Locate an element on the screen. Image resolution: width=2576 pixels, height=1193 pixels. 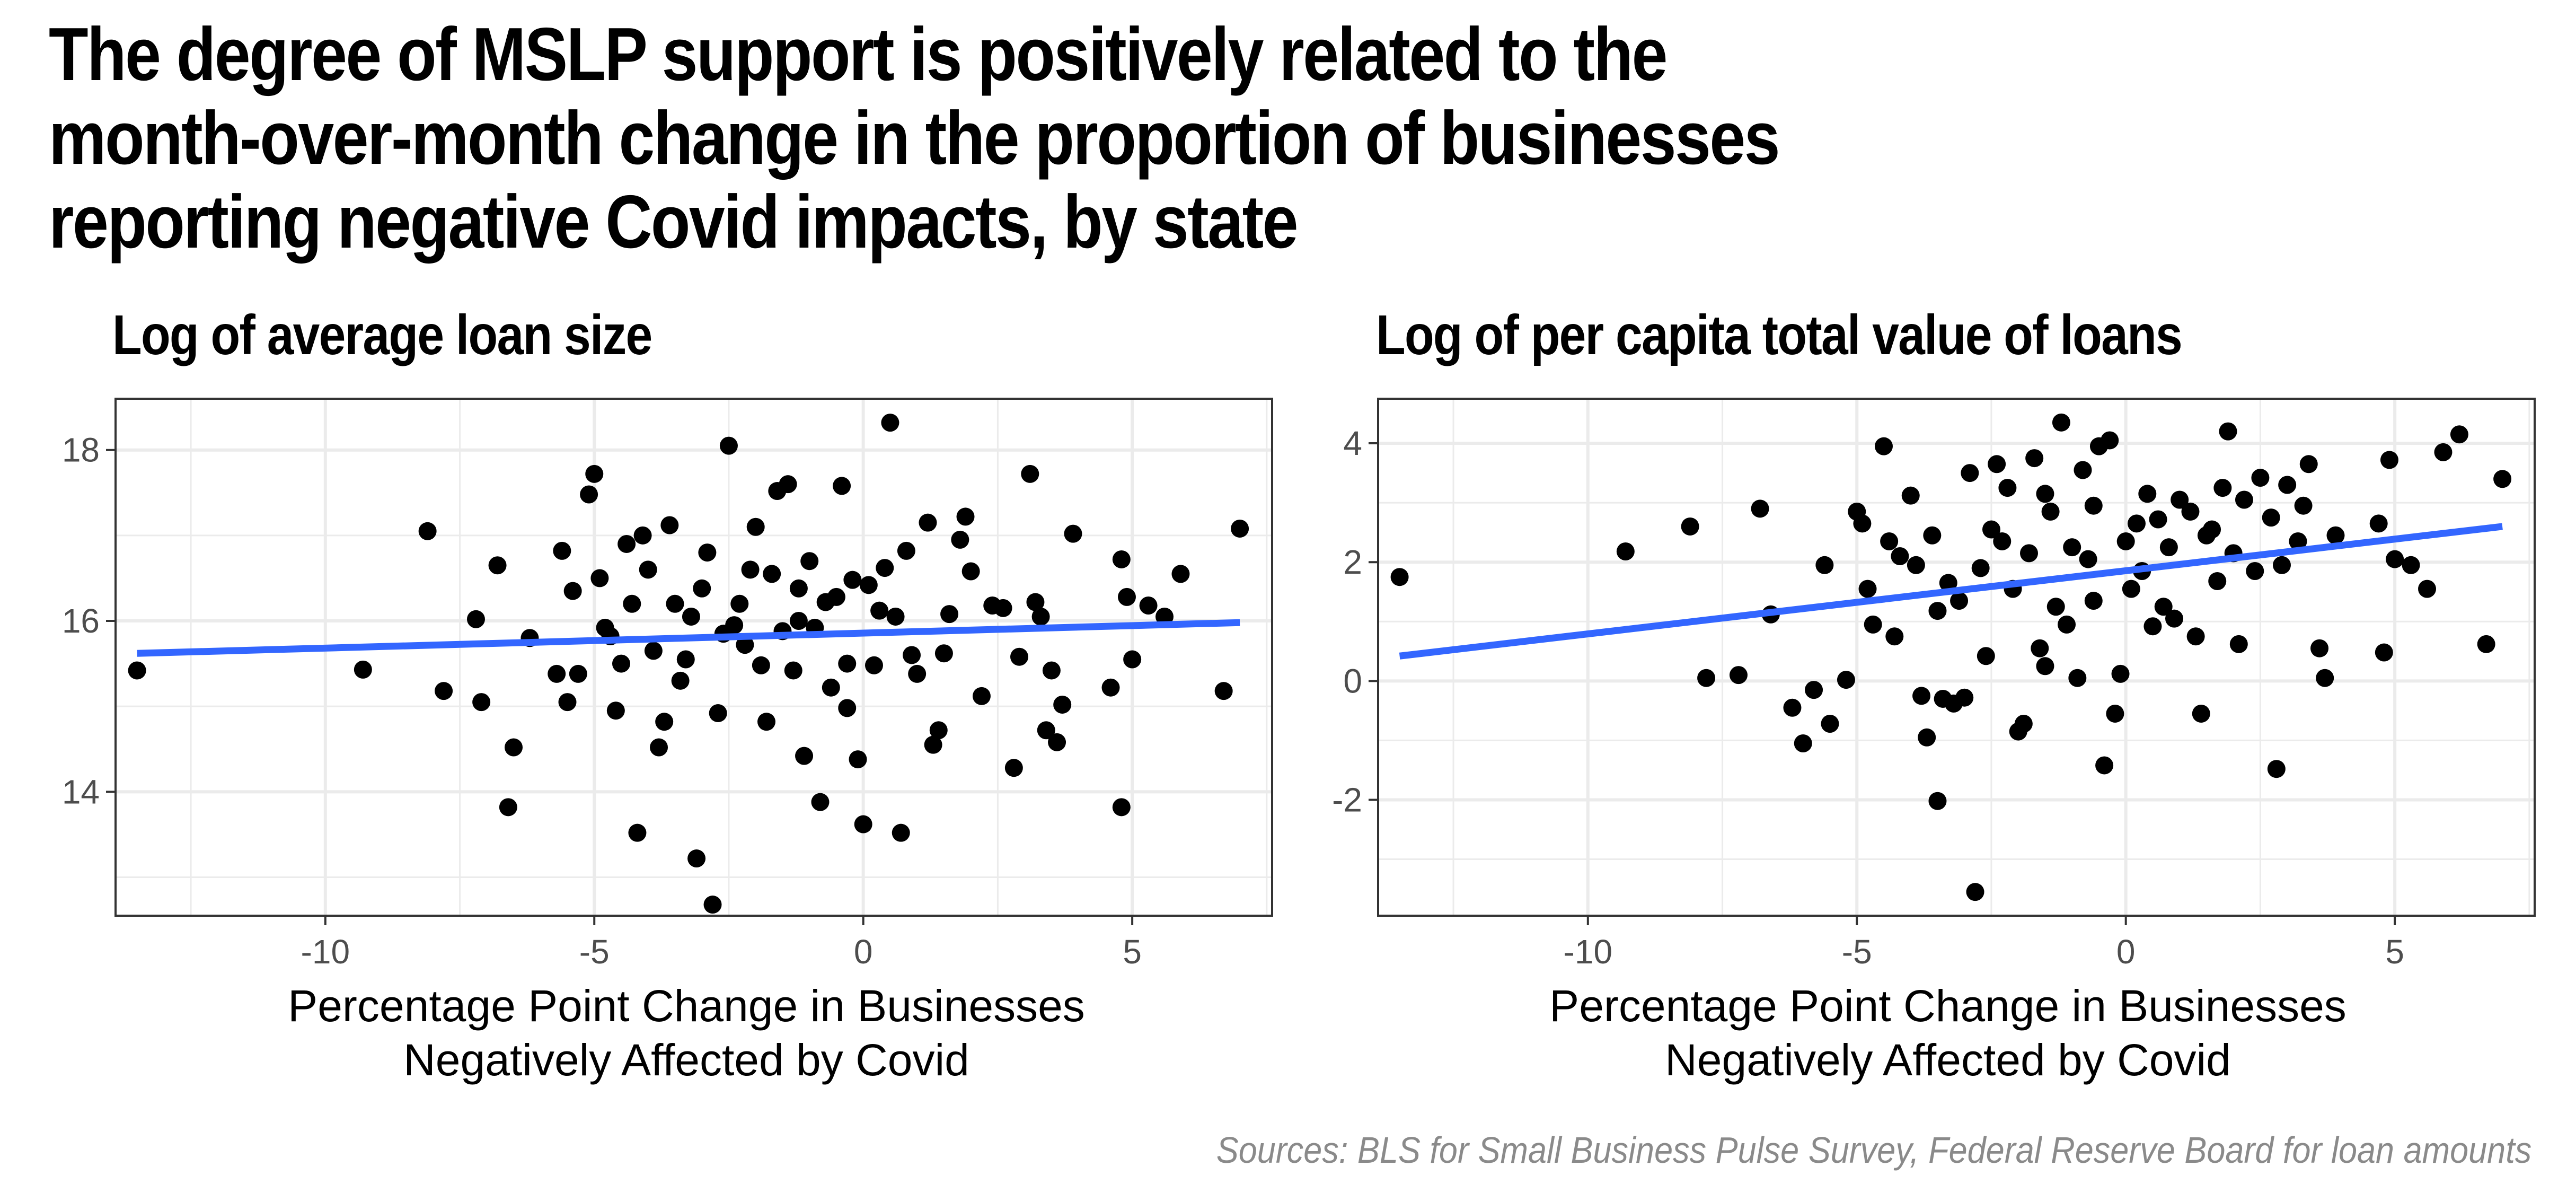
y-tick-label: 0 is located at coordinates (1352, 681).